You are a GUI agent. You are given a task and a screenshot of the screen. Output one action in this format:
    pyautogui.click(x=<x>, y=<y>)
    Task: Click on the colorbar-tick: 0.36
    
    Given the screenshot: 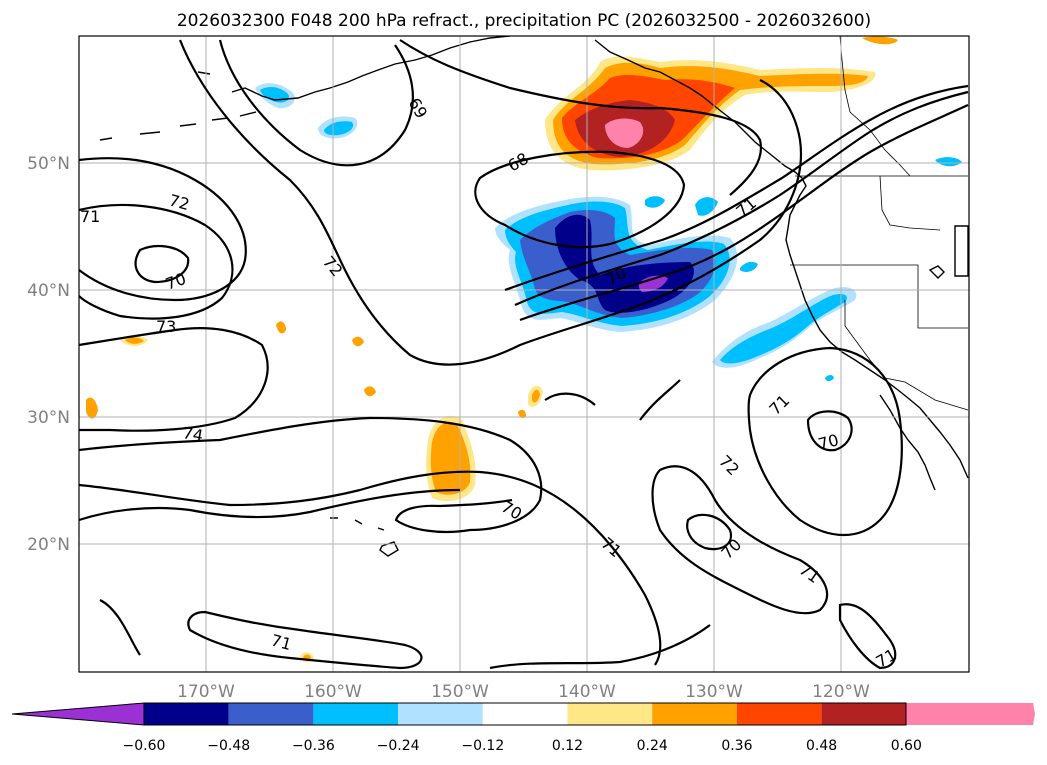 What is the action you would take?
    pyautogui.click(x=736, y=746)
    